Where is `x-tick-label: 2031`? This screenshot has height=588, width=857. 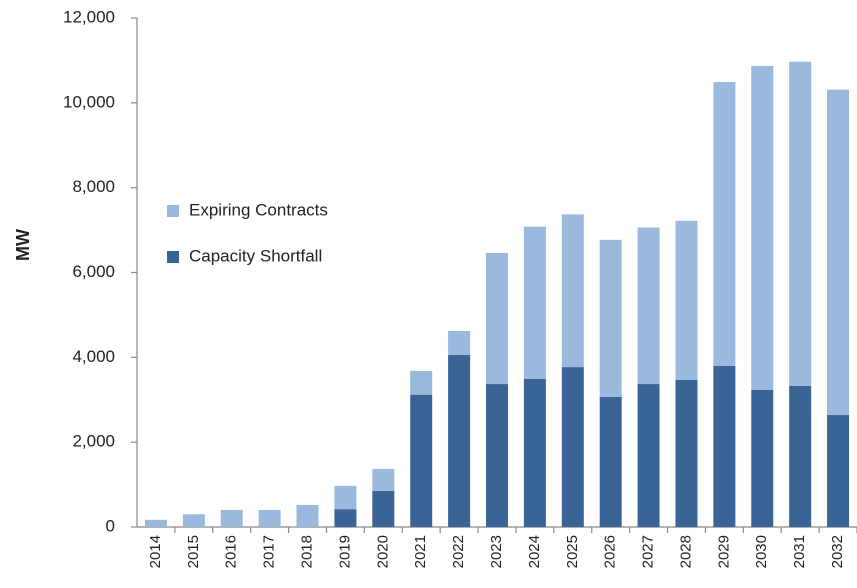
x-tick-label: 2031 is located at coordinates (799, 551).